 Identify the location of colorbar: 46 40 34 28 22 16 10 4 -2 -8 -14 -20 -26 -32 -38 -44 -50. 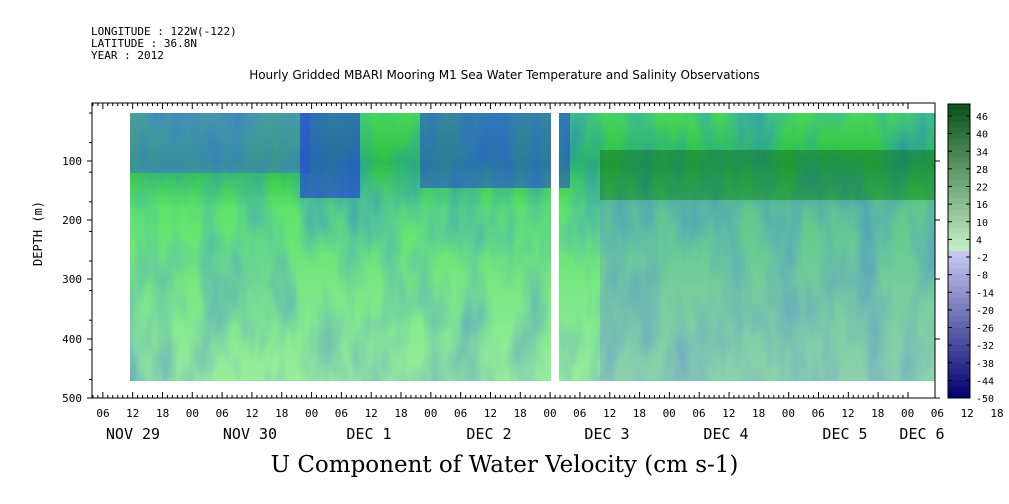
(970, 254).